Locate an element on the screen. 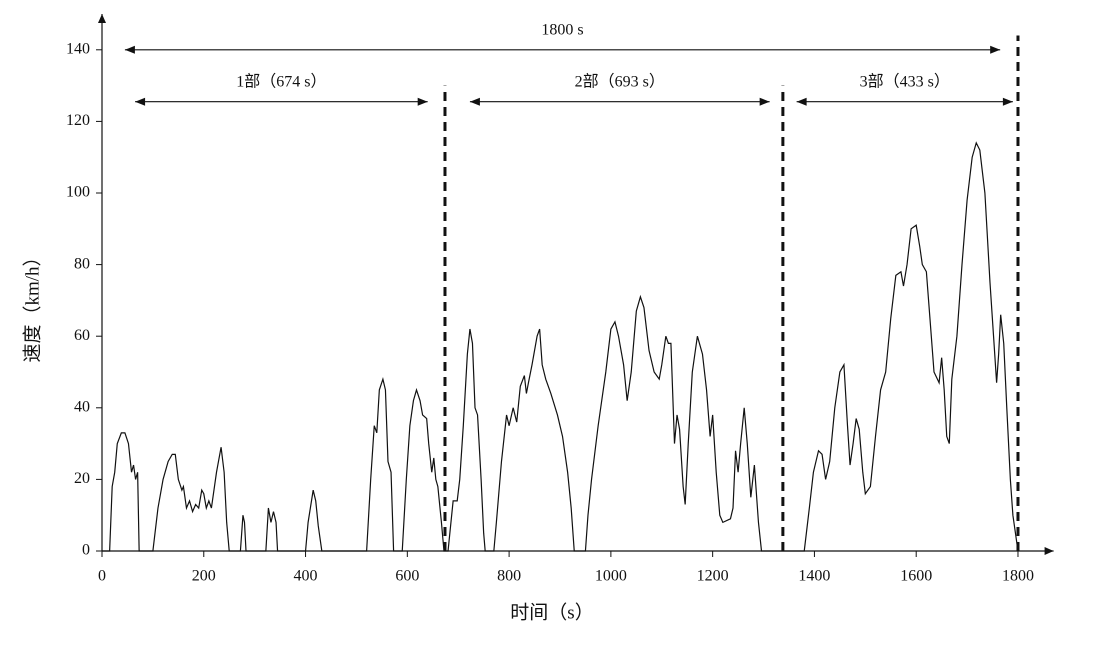  x-axis-arrow is located at coordinates (1049, 551).